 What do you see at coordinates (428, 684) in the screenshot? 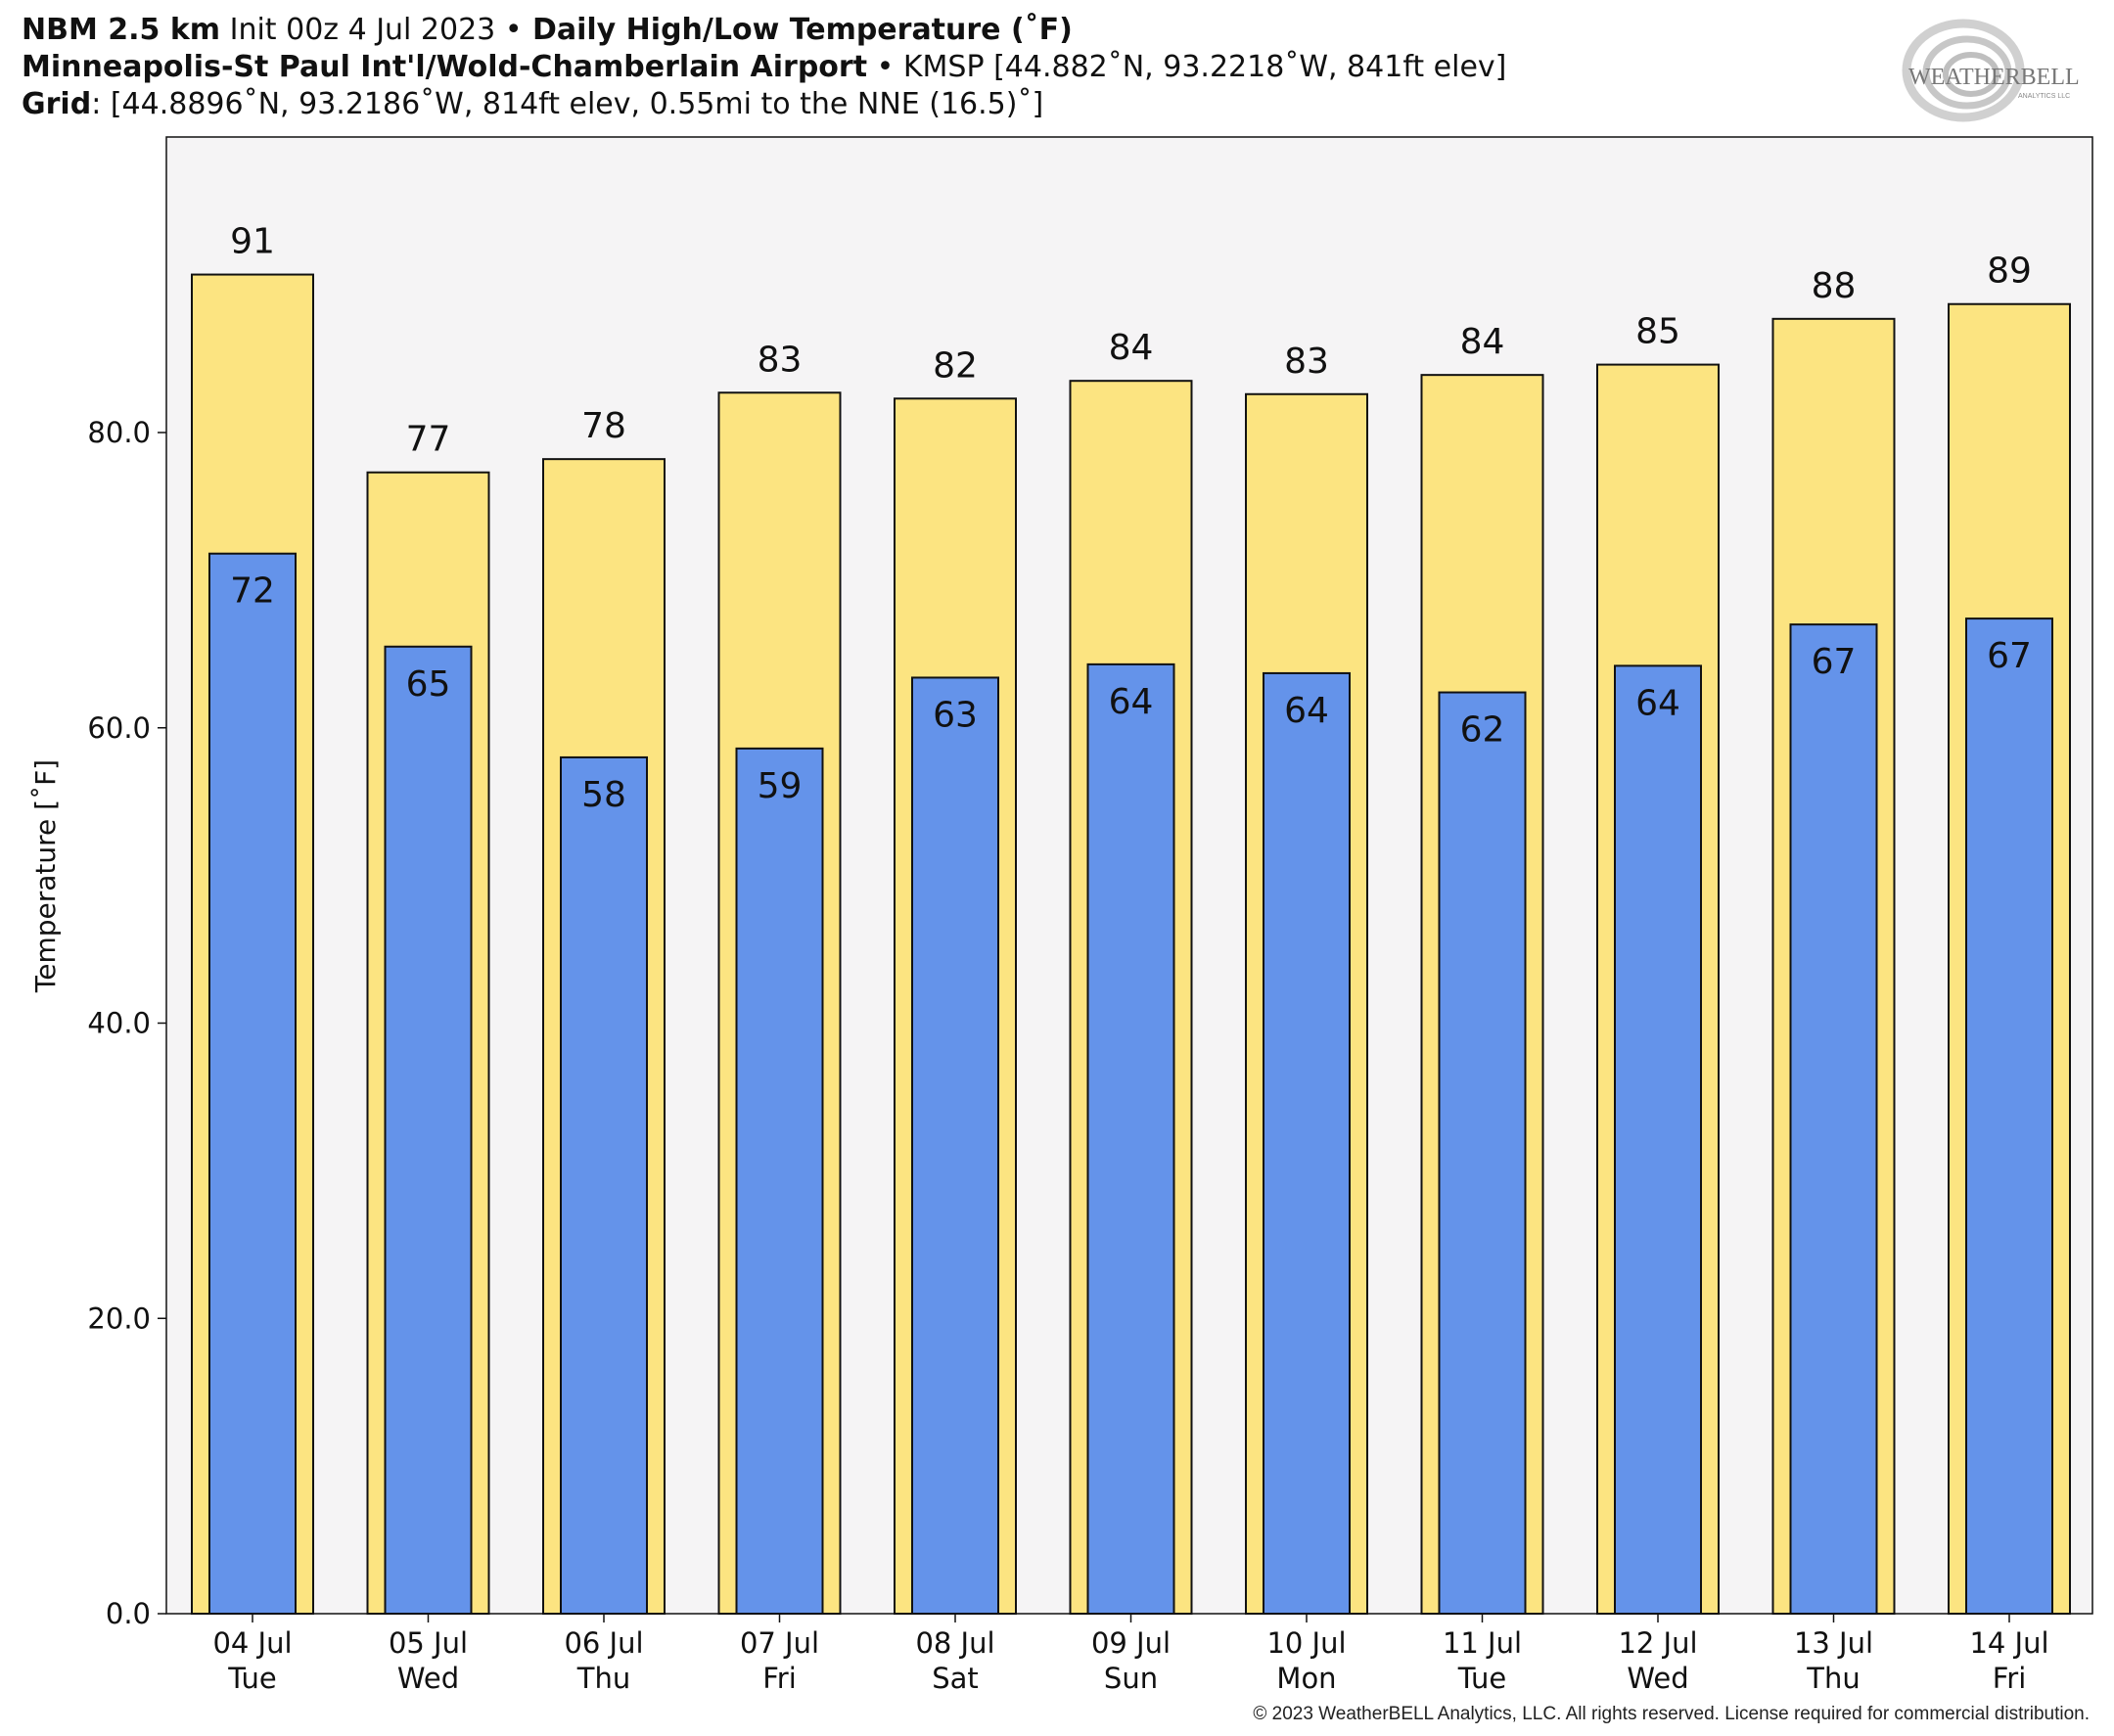
I see `low-value-label: 65` at bounding box center [428, 684].